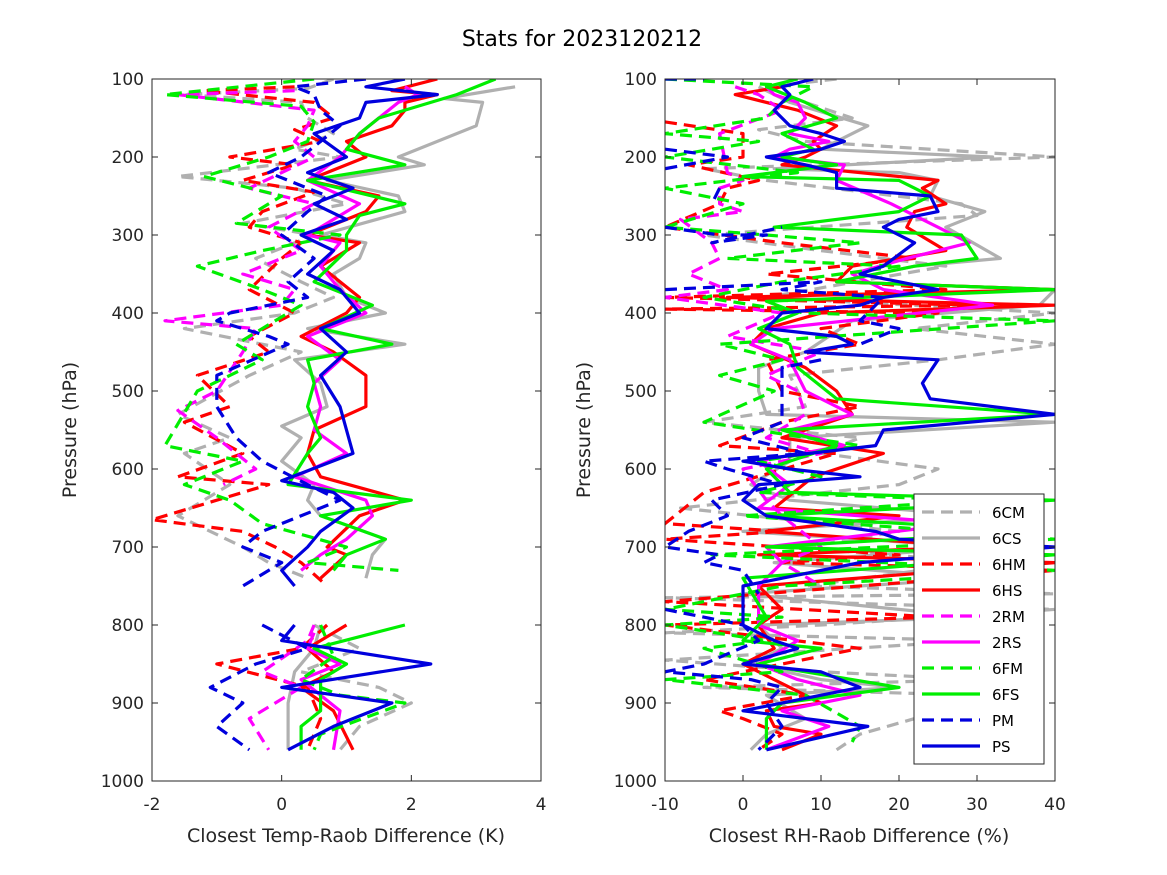 The width and height of the screenshot is (1167, 875). Describe the element at coordinates (584, 430) in the screenshot. I see `rh-y-axis-label: Pressure (hPa)` at that location.